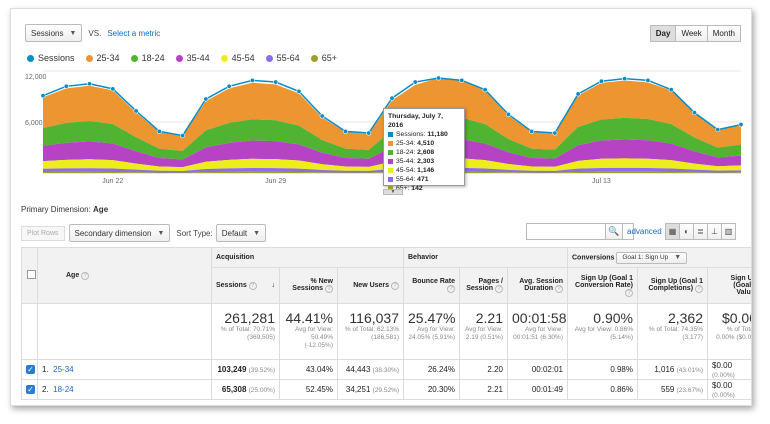 The width and height of the screenshot is (770, 424). Describe the element at coordinates (729, 369) in the screenshot. I see `value-cell: $0.00 (0.00%)` at that location.